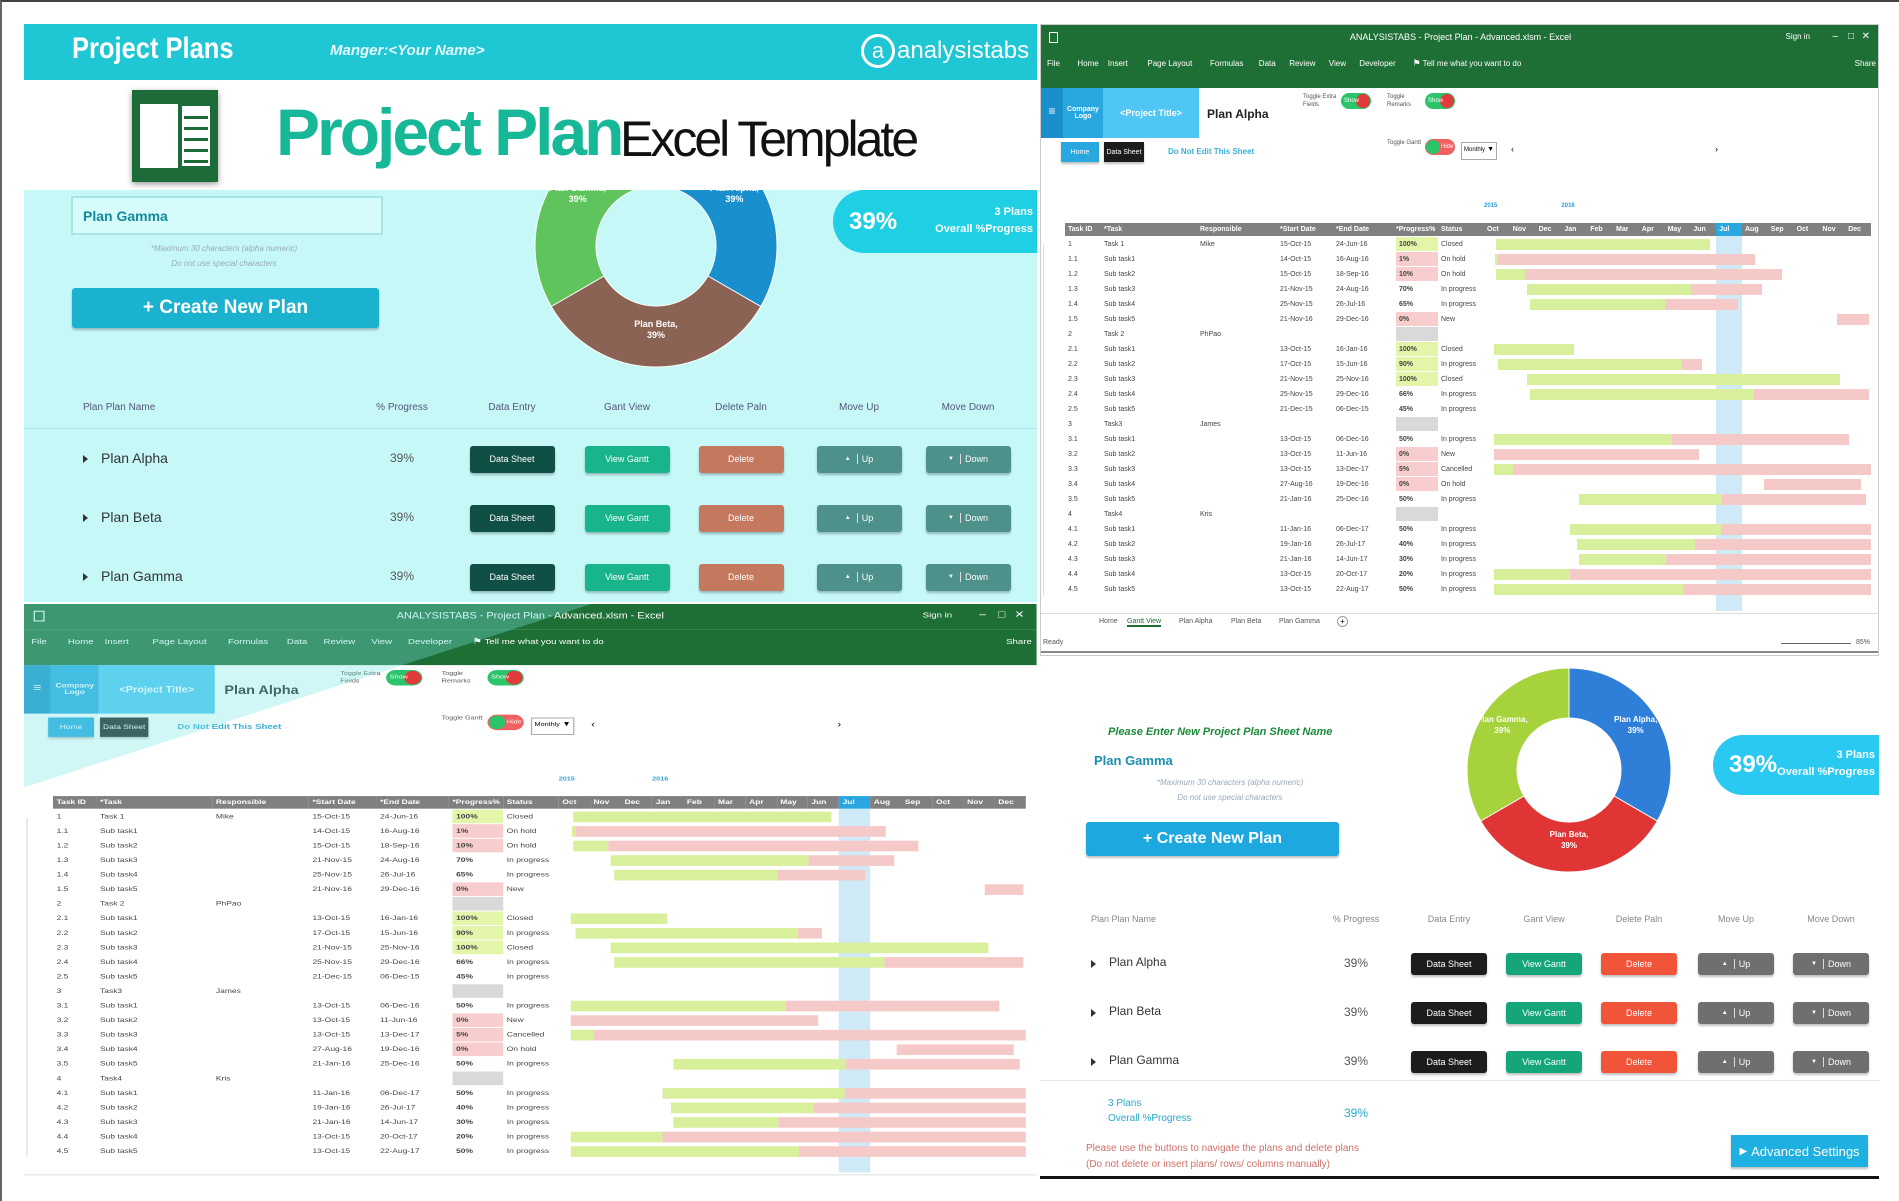 The width and height of the screenshot is (1899, 1201). Describe the element at coordinates (552, 726) in the screenshot. I see `view-select: Monthly ▼` at that location.